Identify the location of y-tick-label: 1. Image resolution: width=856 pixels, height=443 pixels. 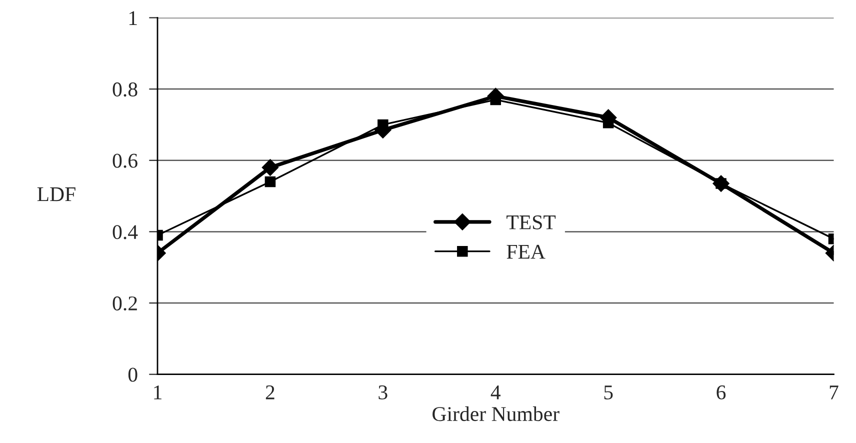
(133, 18).